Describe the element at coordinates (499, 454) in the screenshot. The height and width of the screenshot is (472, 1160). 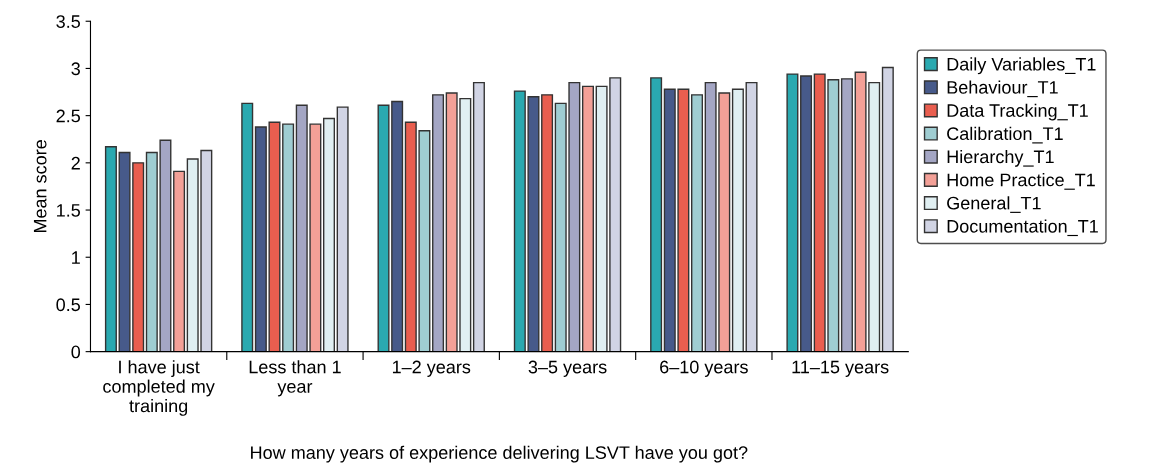
I see `x-axis-title: How many years of experience delivering LSVT have you got?` at that location.